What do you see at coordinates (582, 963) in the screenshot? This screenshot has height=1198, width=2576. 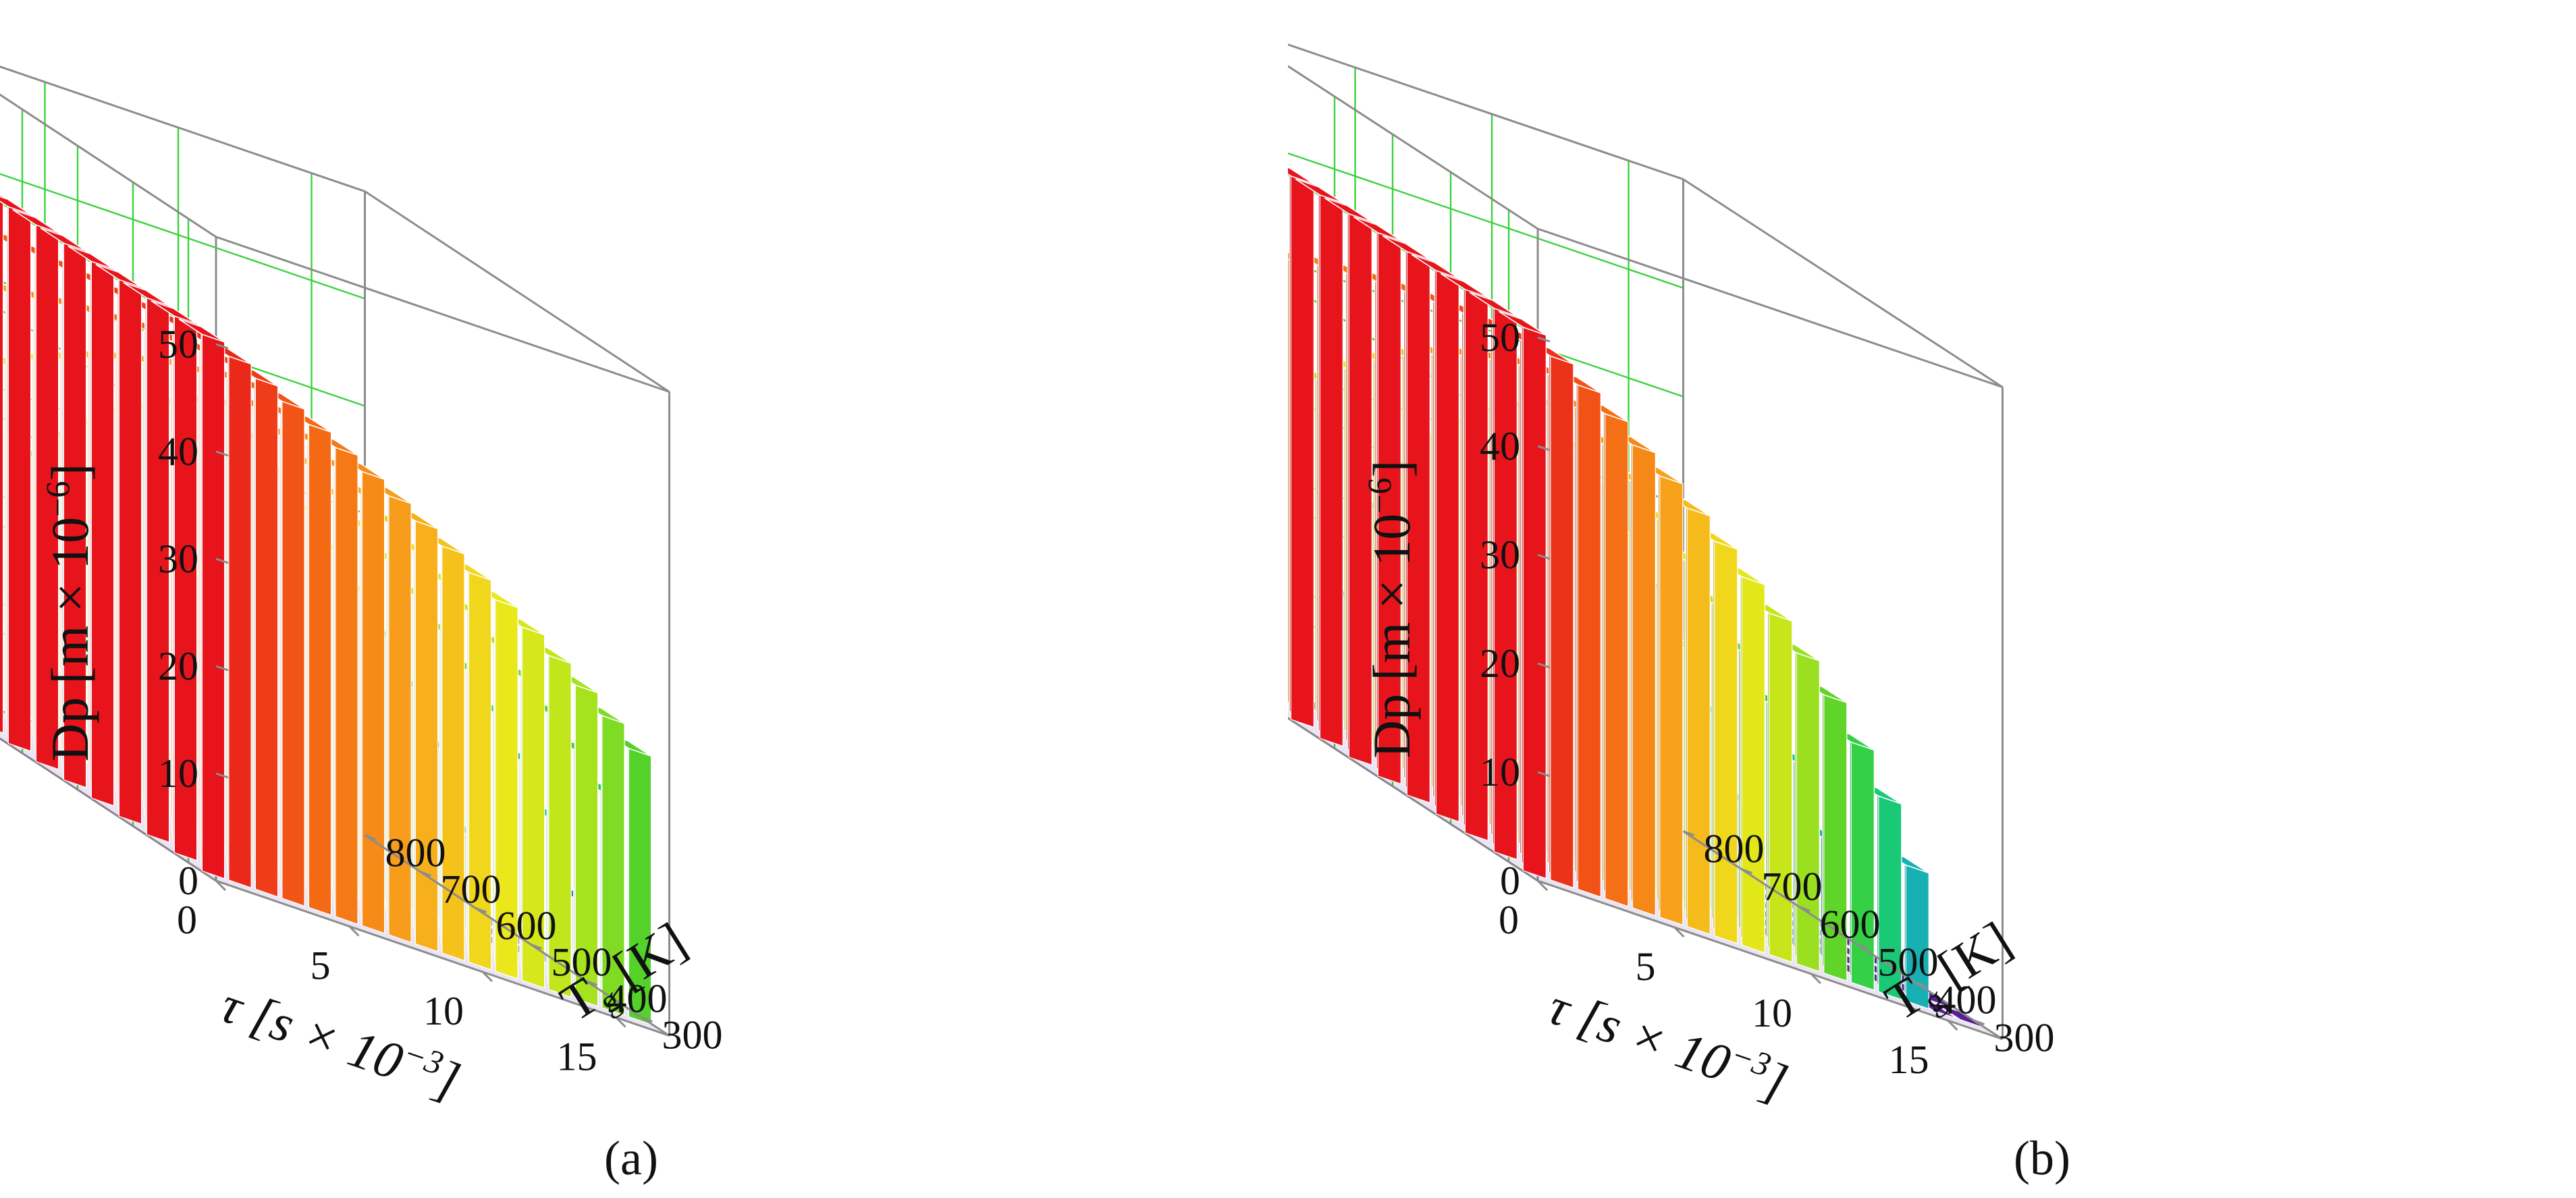 I see `y-tick-label: 500` at bounding box center [582, 963].